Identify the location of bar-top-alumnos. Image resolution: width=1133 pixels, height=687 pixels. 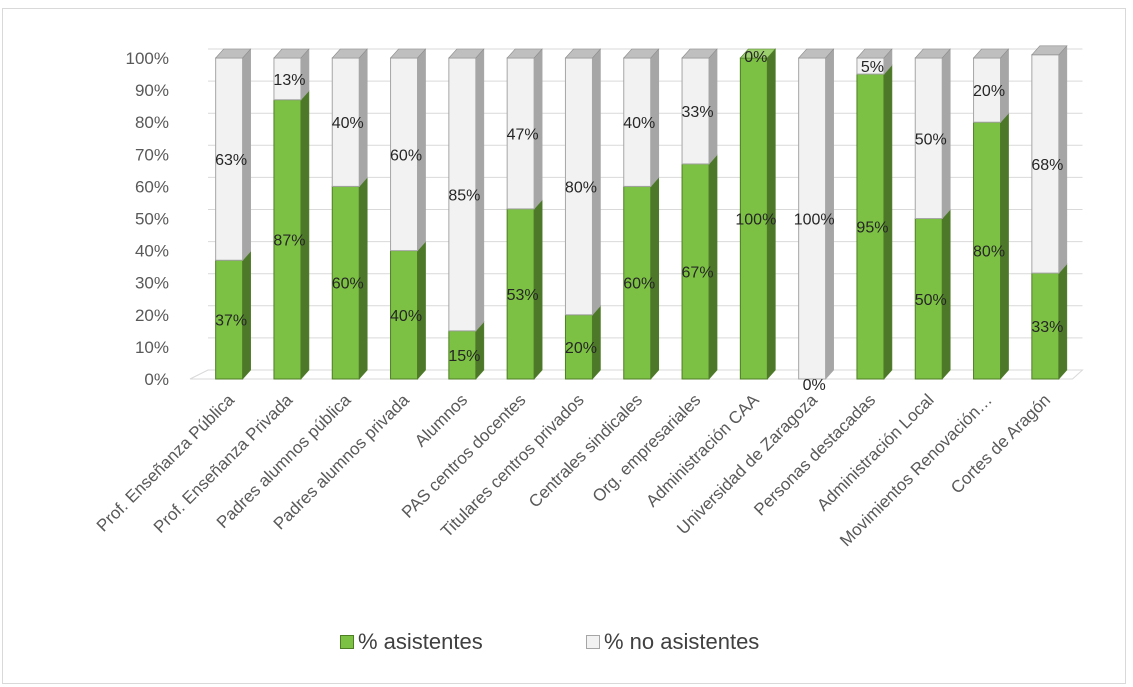
(466, 53).